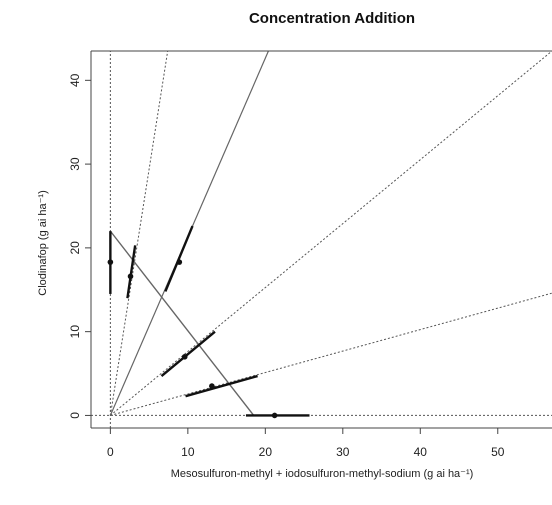 The image size is (552, 505). Describe the element at coordinates (75, 332) in the screenshot. I see `y-tick-label: 10` at that location.